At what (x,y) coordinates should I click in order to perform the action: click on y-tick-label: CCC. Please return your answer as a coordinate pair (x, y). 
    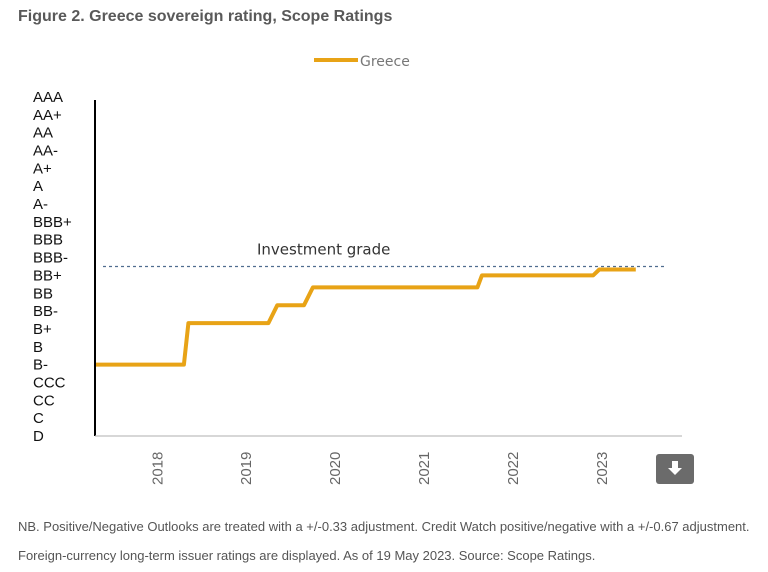
    Looking at the image, I should click on (49, 382).